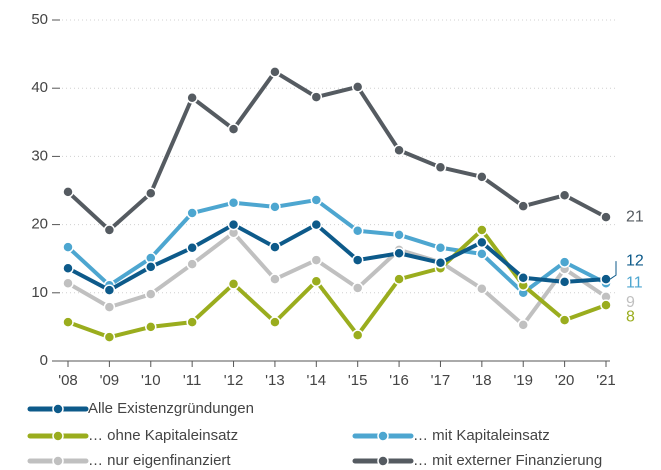 This screenshot has width=661, height=470. I want to click on x-tick-label: '16, so click(399, 380).